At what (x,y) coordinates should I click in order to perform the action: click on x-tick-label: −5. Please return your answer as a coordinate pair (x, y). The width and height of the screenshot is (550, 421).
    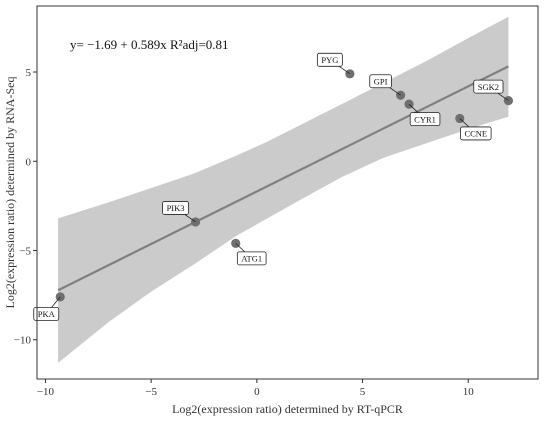
    Looking at the image, I should click on (151, 392).